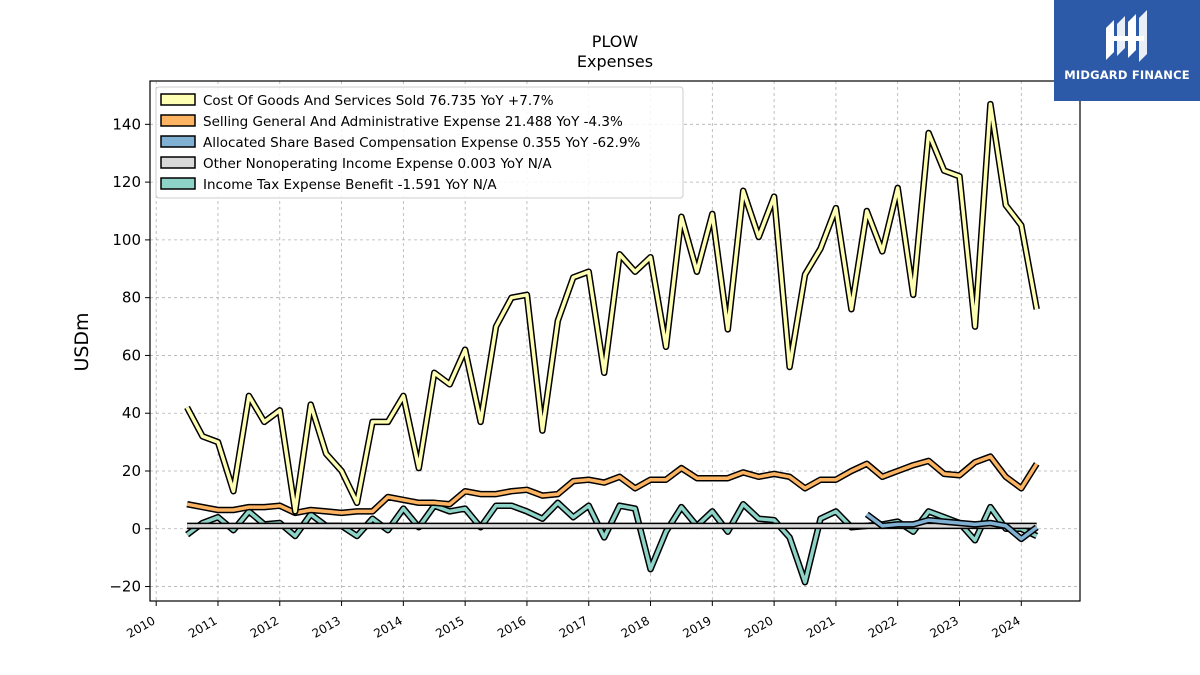 The image size is (1200, 675). Describe the element at coordinates (1127, 75) in the screenshot. I see `logo-text: MIDGARD FINANCE` at that location.